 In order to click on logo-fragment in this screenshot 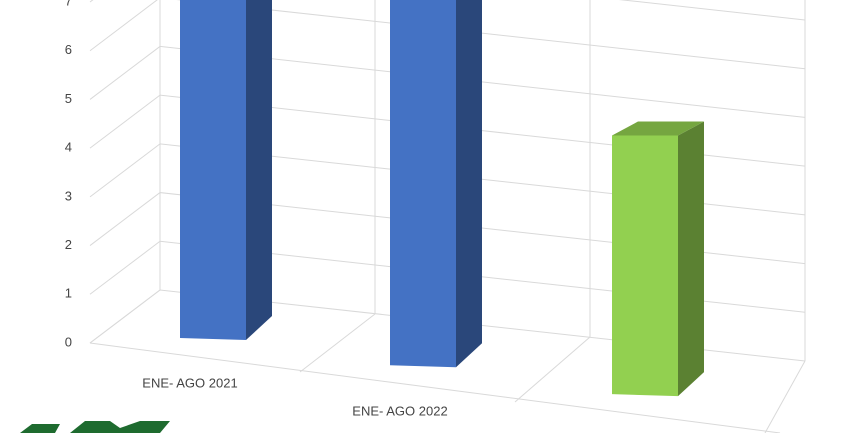, I will do `click(95, 427)`.